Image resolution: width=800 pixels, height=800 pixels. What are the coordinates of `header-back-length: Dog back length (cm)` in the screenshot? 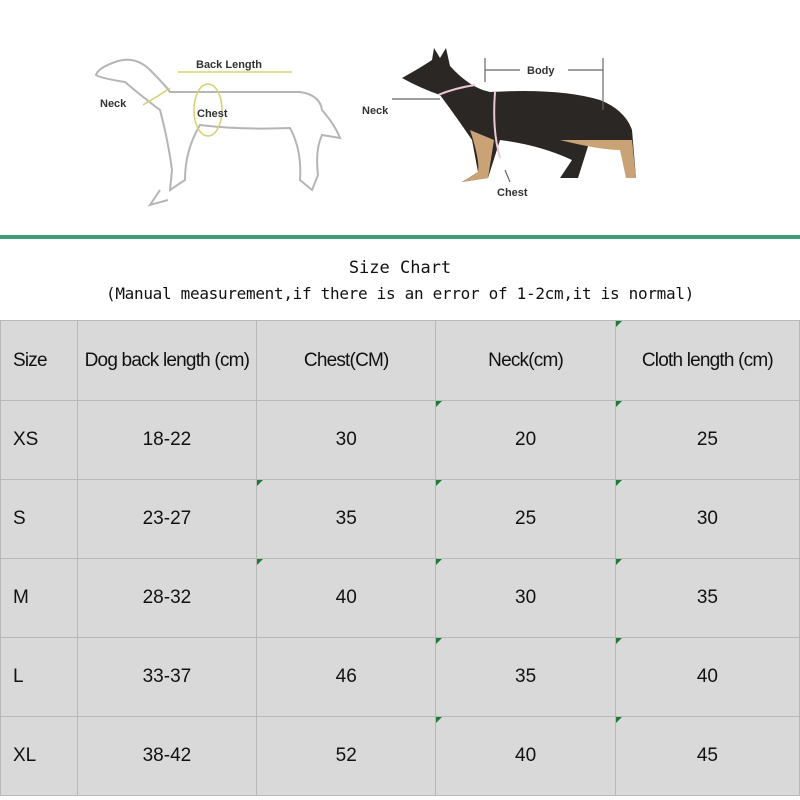 It's located at (167, 360).